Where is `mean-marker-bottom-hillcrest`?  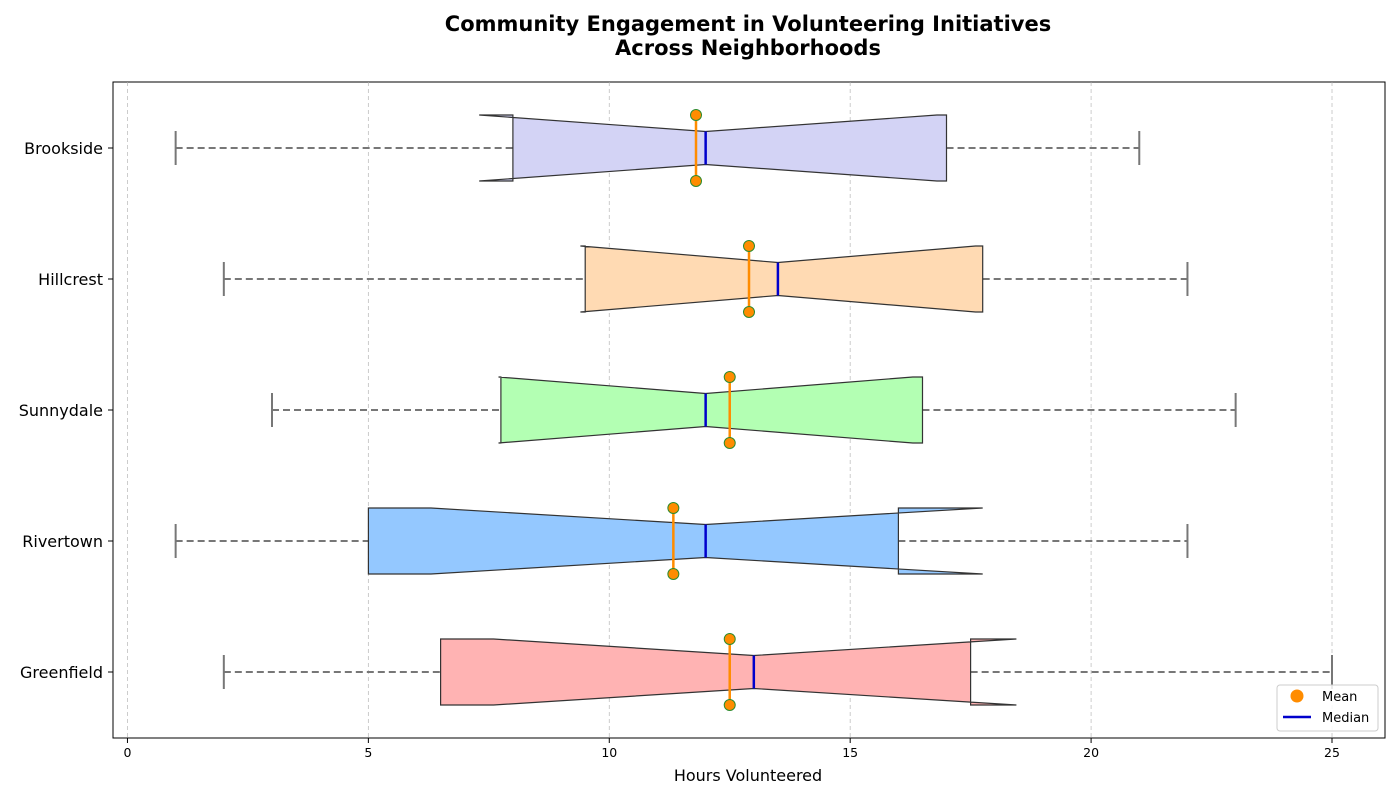 mean-marker-bottom-hillcrest is located at coordinates (749, 312).